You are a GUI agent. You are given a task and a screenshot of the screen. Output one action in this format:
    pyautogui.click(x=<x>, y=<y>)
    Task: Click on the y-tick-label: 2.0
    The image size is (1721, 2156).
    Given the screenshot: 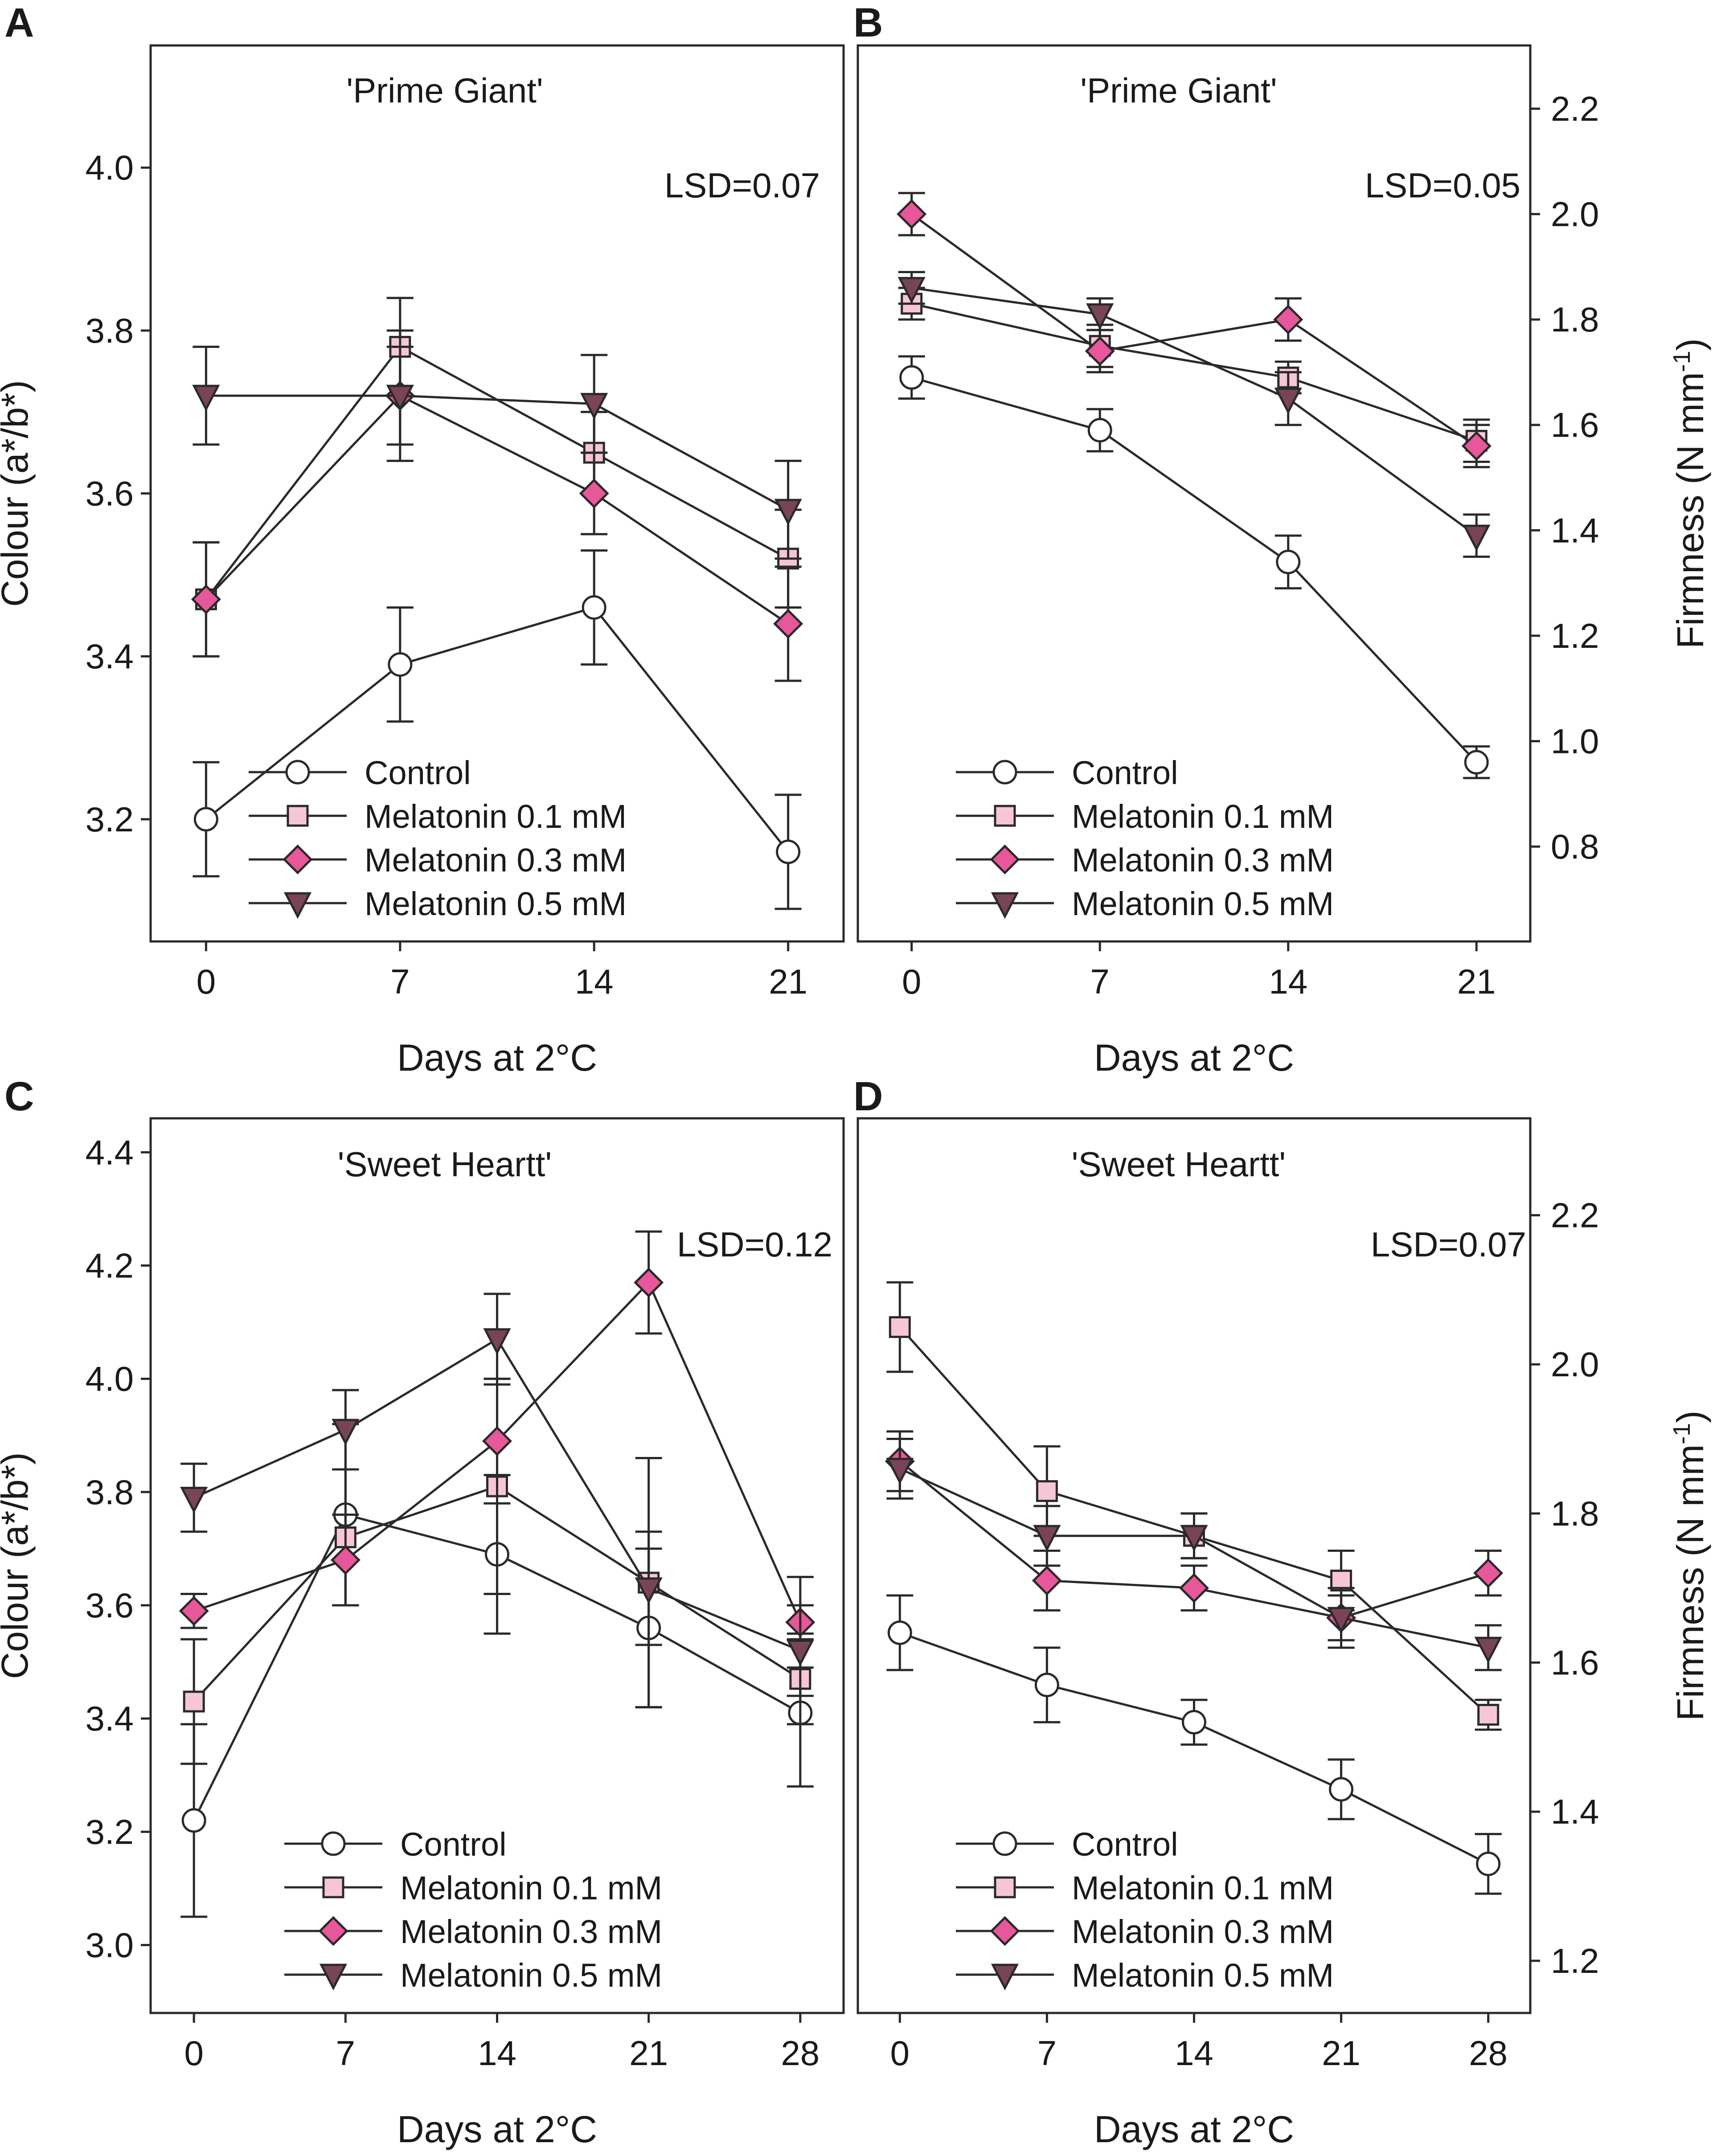 What is the action you would take?
    pyautogui.click(x=1575, y=1364)
    